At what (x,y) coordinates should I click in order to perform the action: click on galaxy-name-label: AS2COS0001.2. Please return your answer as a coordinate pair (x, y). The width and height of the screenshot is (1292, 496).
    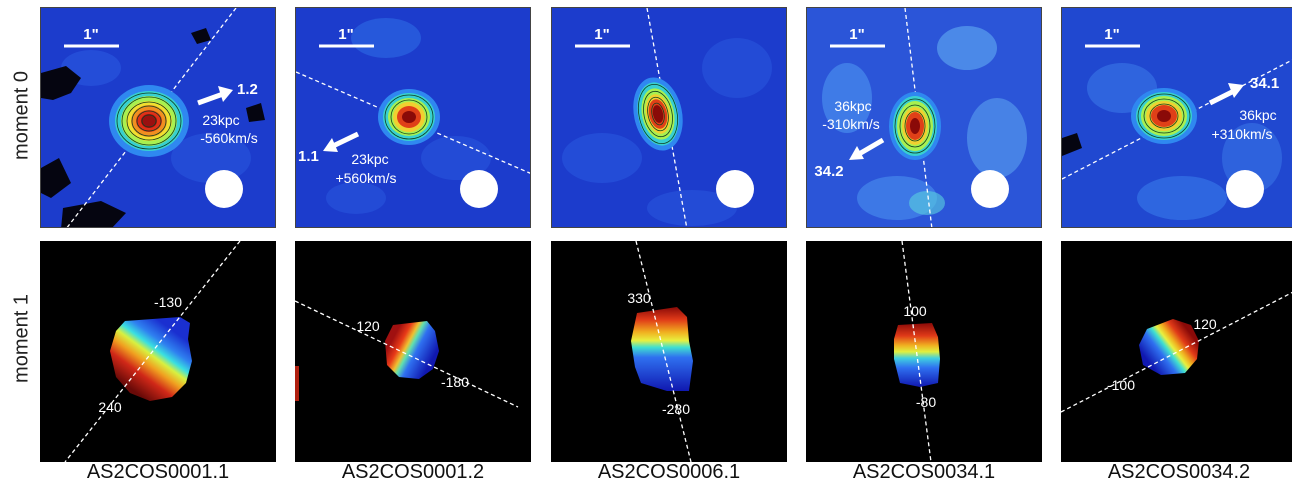
    Looking at the image, I should click on (413, 472).